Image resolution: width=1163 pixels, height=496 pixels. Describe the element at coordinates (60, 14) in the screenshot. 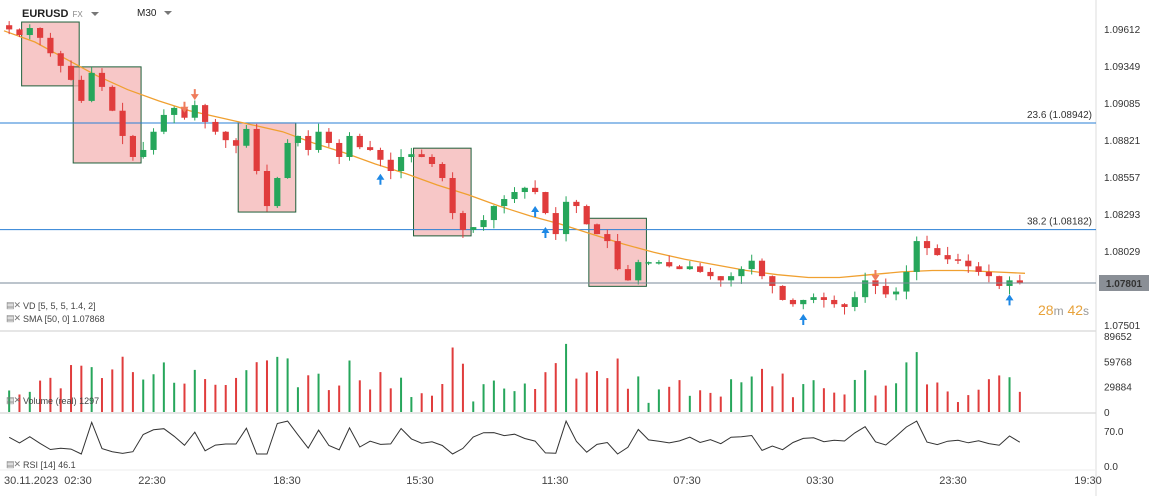

I see `symbol-selector: EURUSD FX` at that location.